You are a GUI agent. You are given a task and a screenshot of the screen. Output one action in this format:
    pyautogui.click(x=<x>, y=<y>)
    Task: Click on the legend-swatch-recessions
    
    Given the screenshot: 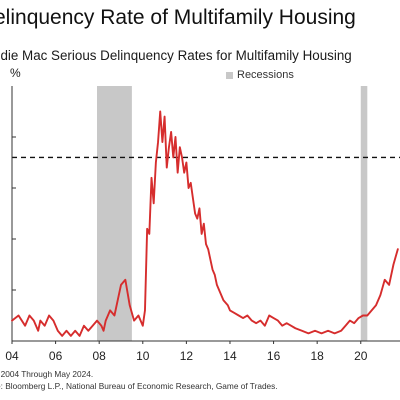 What is the action you would take?
    pyautogui.click(x=229, y=75)
    